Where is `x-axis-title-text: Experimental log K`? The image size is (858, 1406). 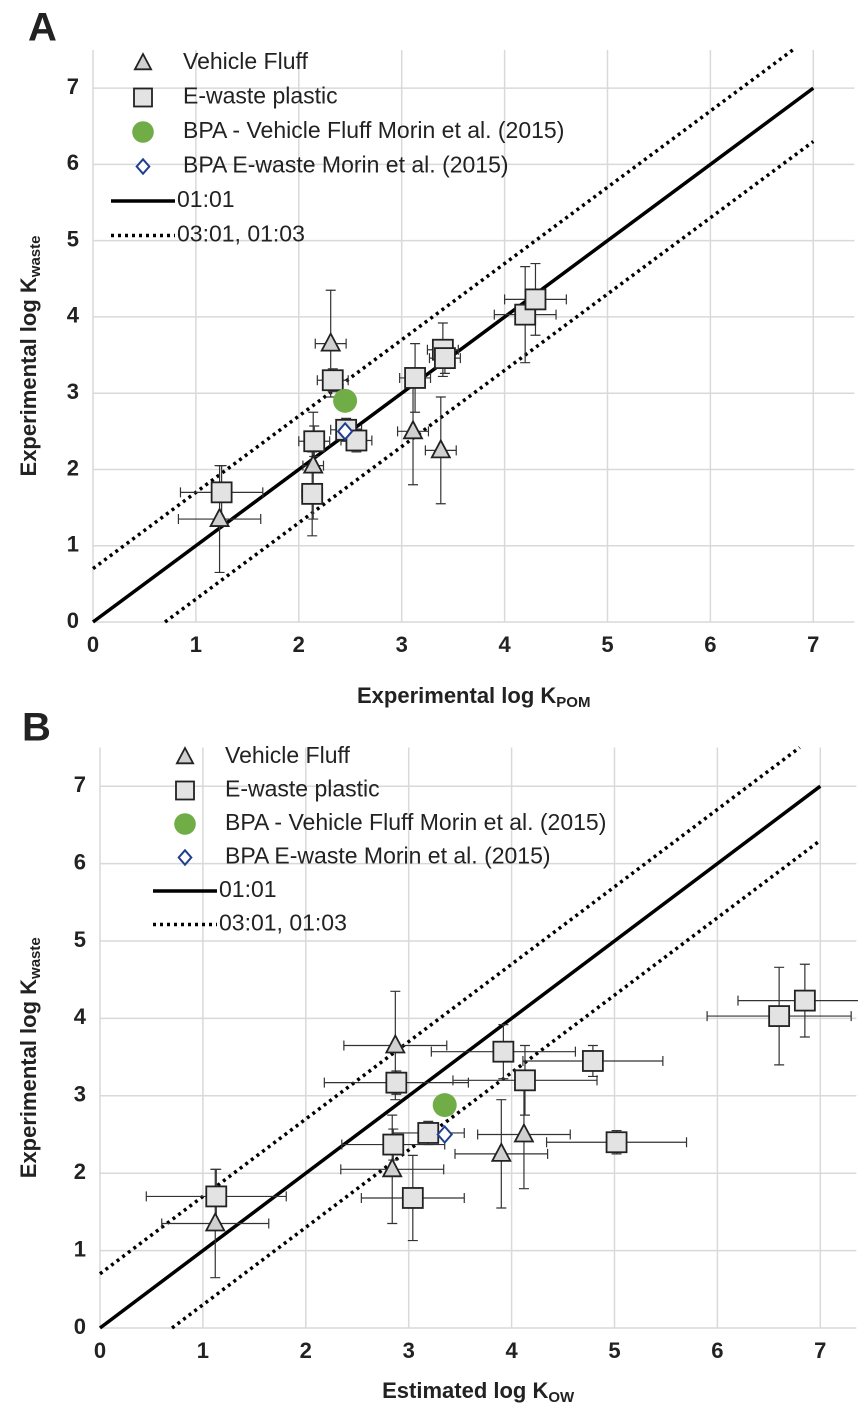
x-axis-title-text: Experimental log K is located at coordinates (456, 695).